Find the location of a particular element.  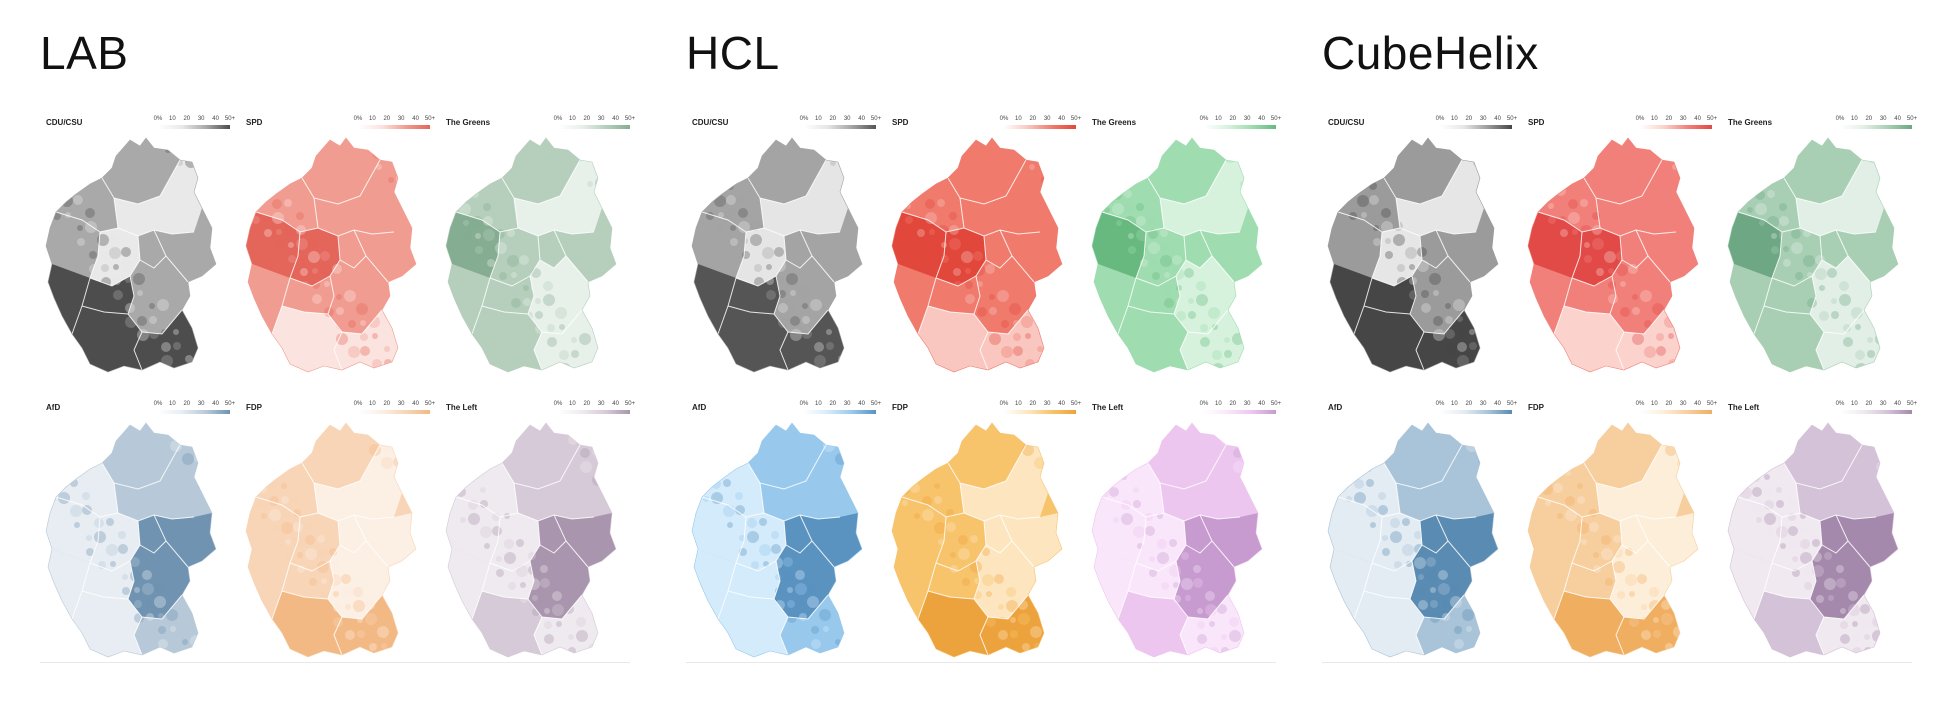

party-map: The Left 0% 10 20 30 40 50+ is located at coordinates (1183, 529).